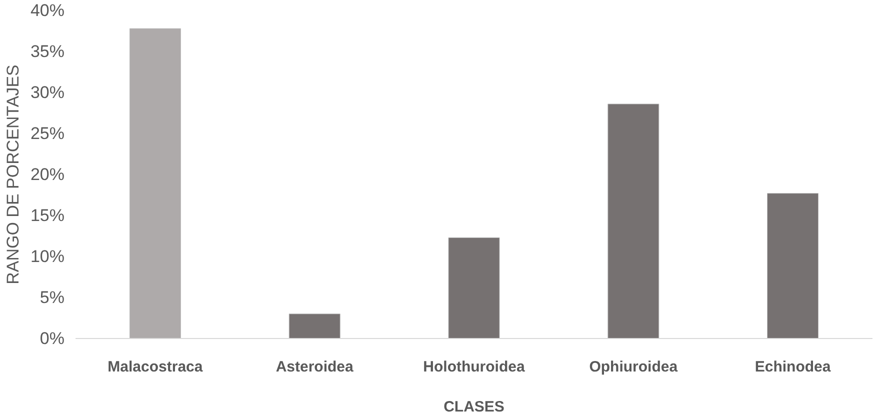 Image resolution: width=882 pixels, height=418 pixels. I want to click on x-axis-title: CLASES, so click(474, 407).